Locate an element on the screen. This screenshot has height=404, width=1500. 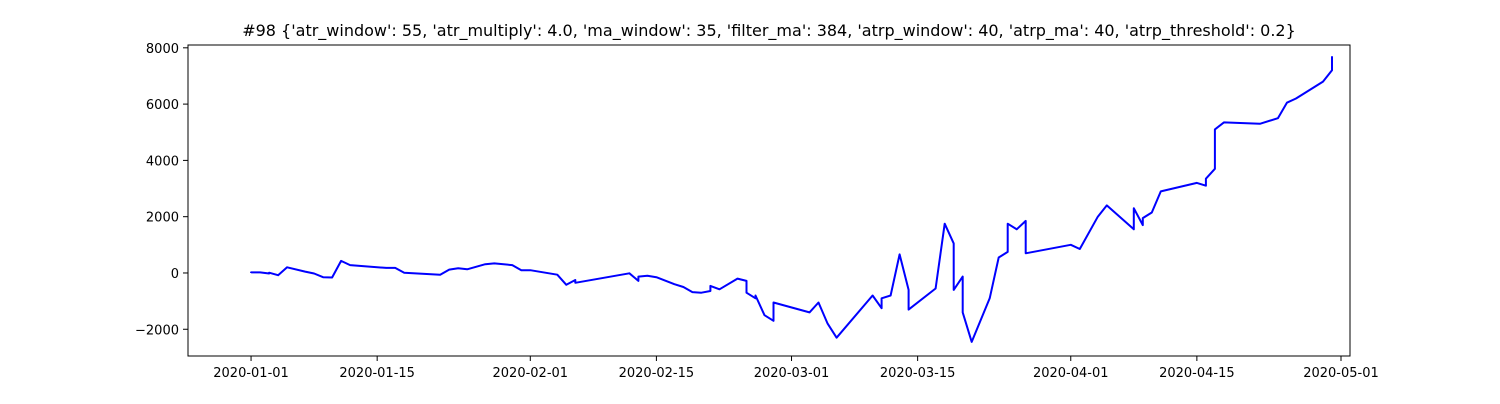
y-tick-label: 8000 is located at coordinates (162, 49).